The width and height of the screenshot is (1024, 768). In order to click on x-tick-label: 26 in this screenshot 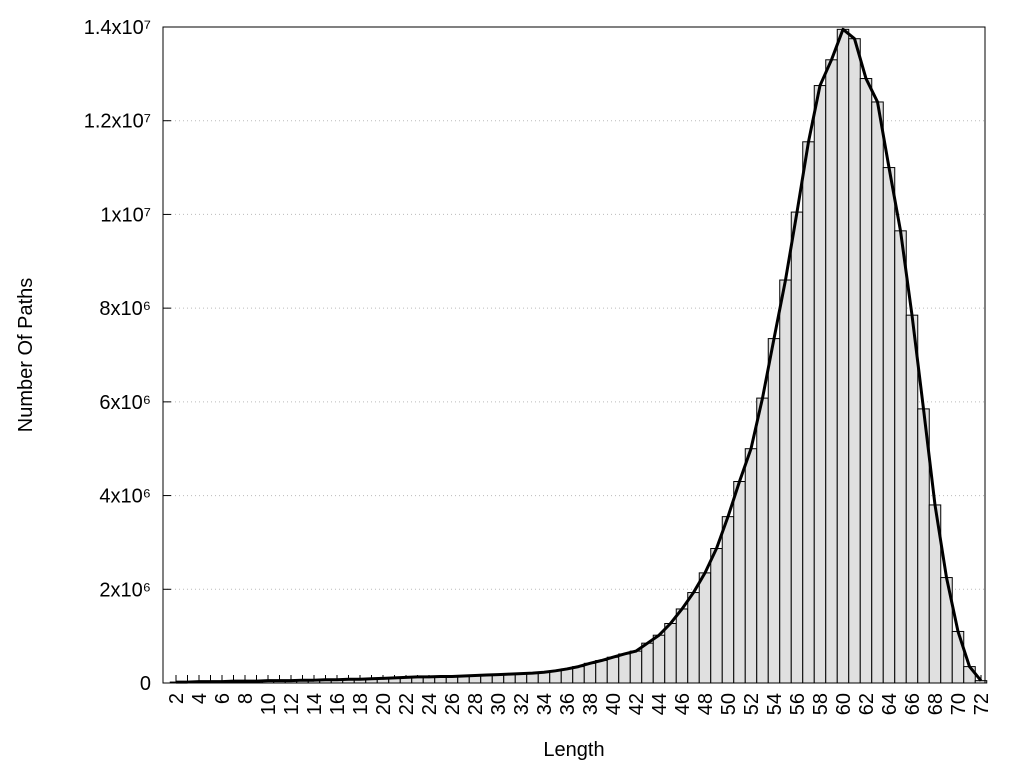, I will do `click(453, 704)`.